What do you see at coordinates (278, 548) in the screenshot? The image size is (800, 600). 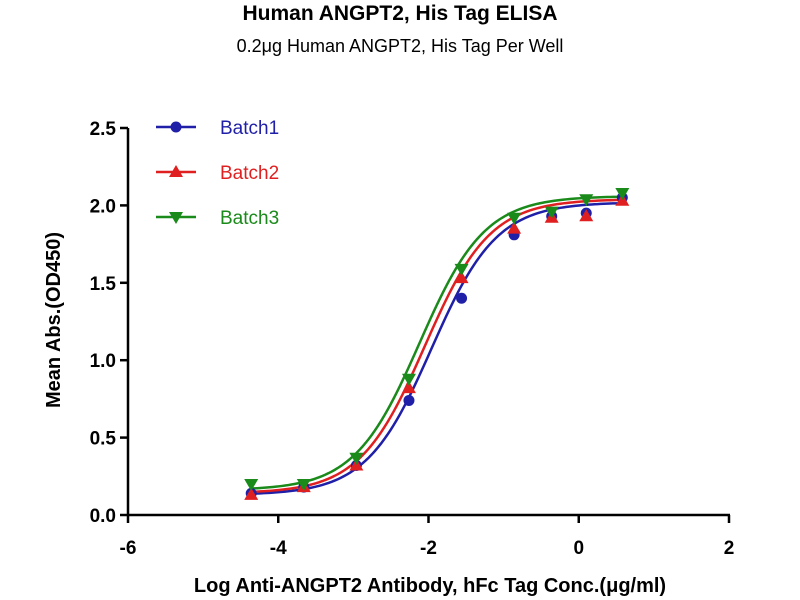 I see `x-tick-label: -4` at bounding box center [278, 548].